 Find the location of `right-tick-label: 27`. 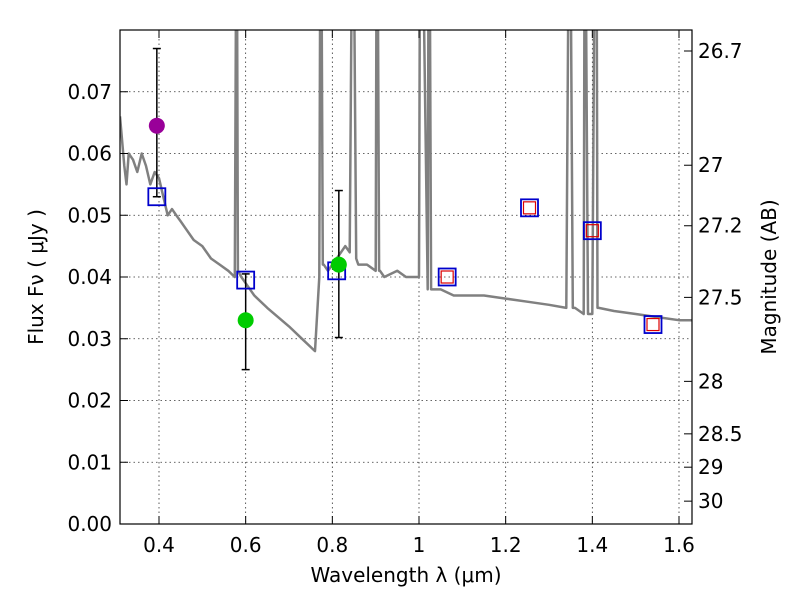

right-tick-label: 27 is located at coordinates (710, 165).